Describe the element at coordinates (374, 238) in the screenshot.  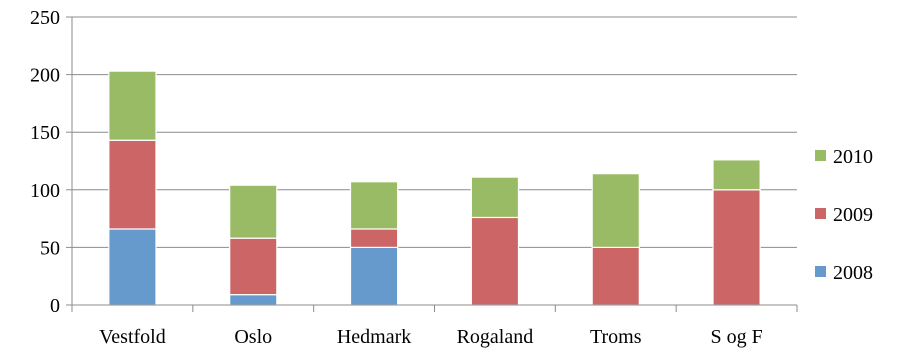
I see `bar-hedmark-2009` at that location.